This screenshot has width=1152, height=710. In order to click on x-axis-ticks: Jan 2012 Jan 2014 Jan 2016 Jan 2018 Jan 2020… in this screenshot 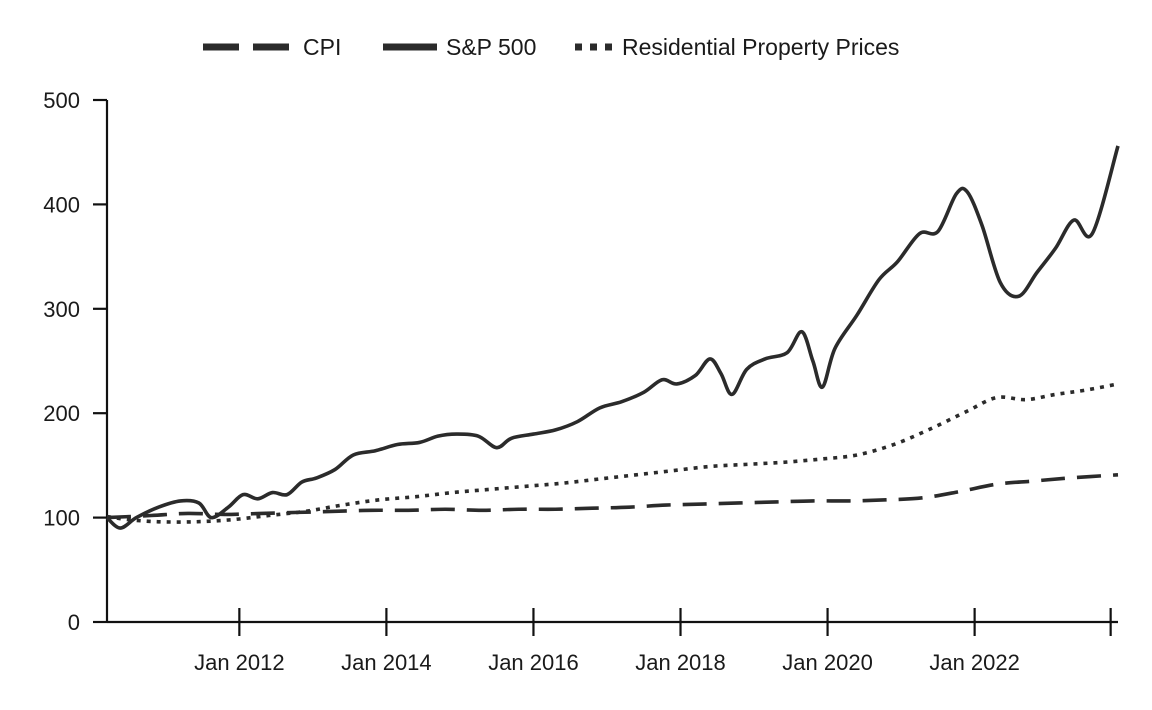, I will do `click(653, 641)`.